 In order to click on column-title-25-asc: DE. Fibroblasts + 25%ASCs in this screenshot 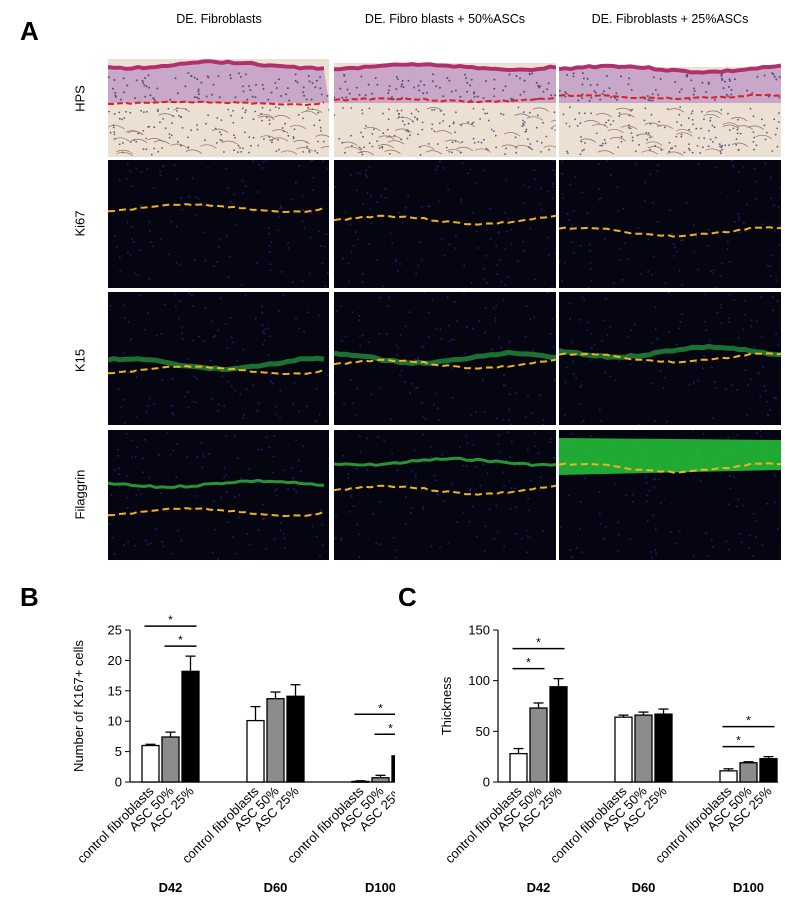, I will do `click(670, 19)`.